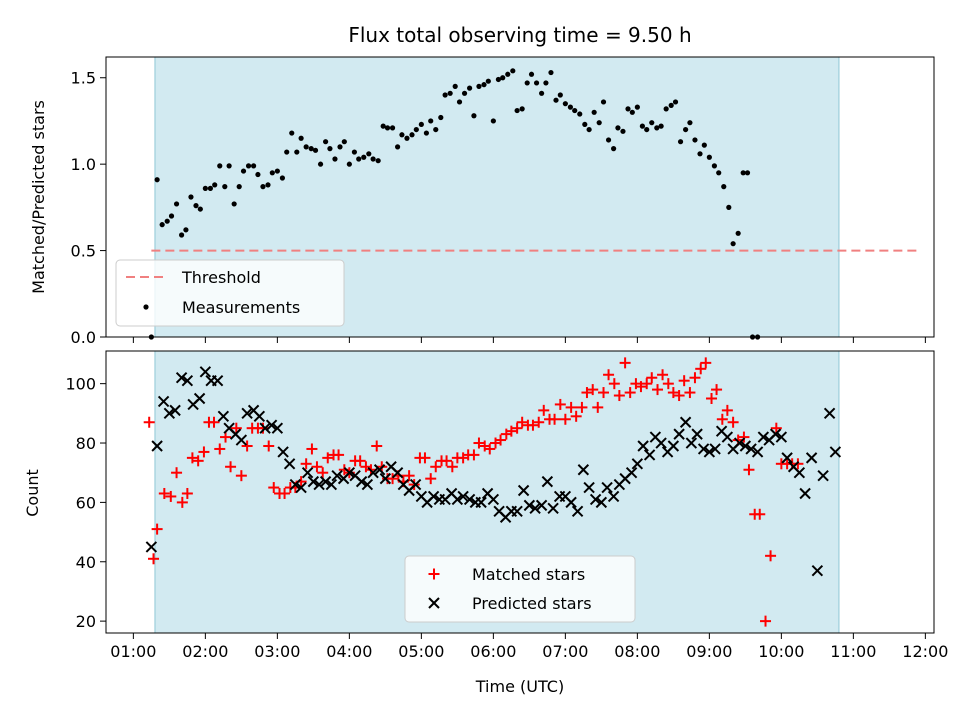 The height and width of the screenshot is (720, 960). What do you see at coordinates (146, 307) in the screenshot?
I see `measurements-legend-marker` at bounding box center [146, 307].